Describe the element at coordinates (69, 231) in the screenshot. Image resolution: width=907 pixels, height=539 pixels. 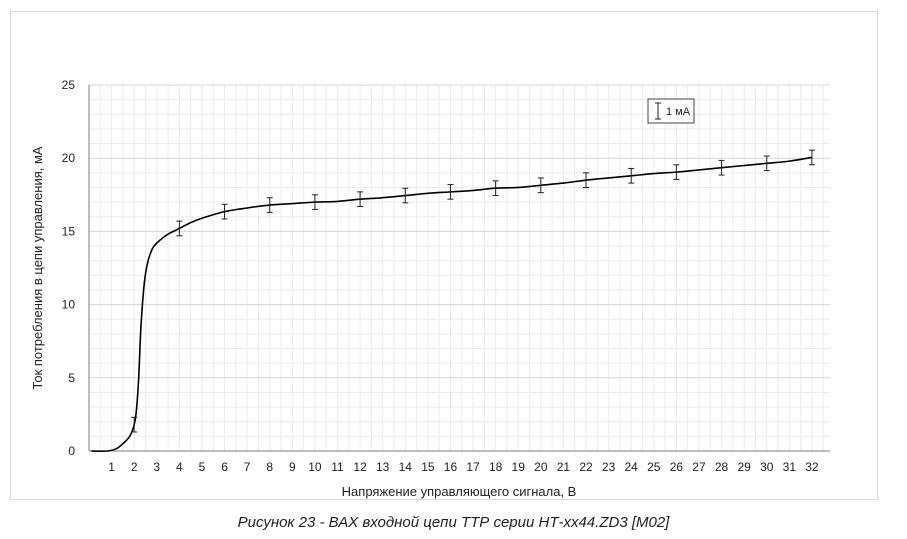
I see `y-tick-label: 15` at that location.